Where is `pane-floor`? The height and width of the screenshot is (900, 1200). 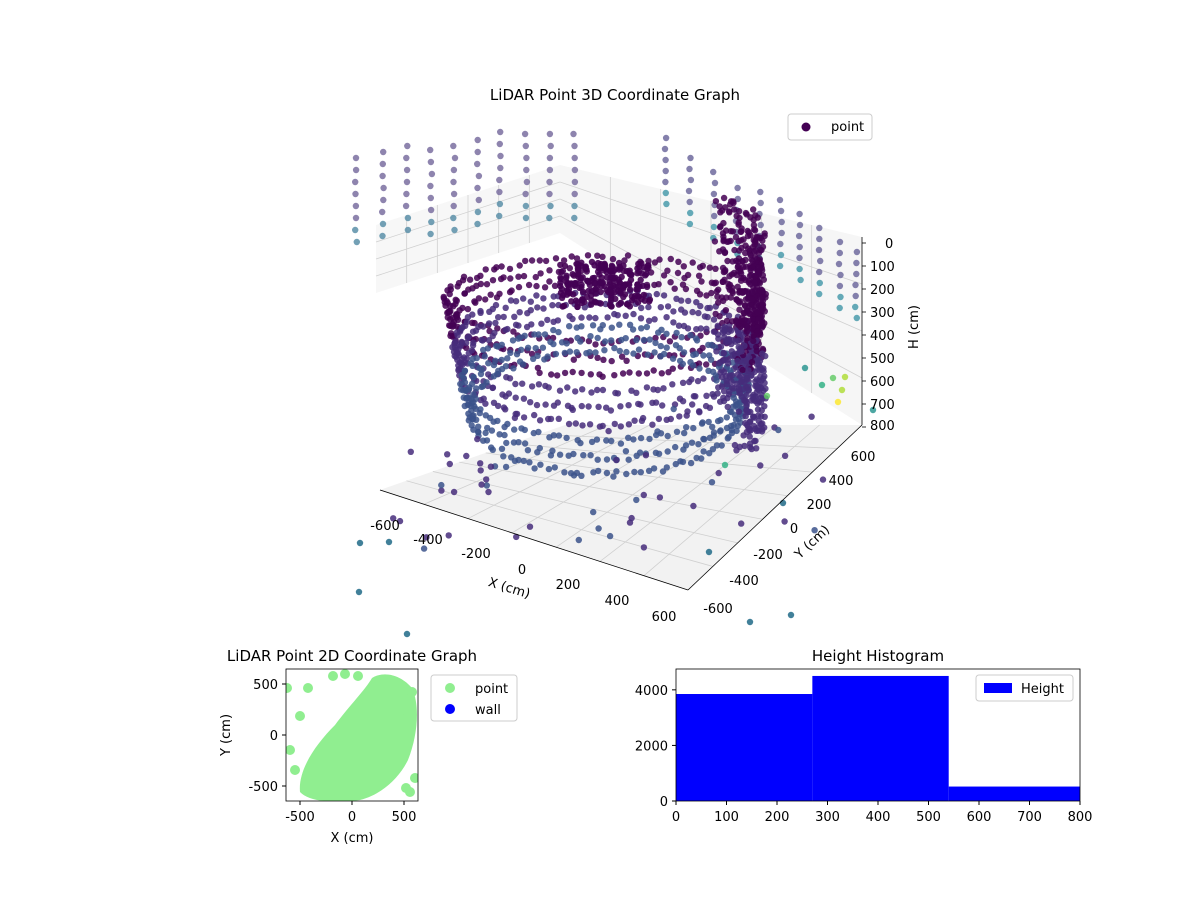
pane-floor is located at coordinates (621, 507).